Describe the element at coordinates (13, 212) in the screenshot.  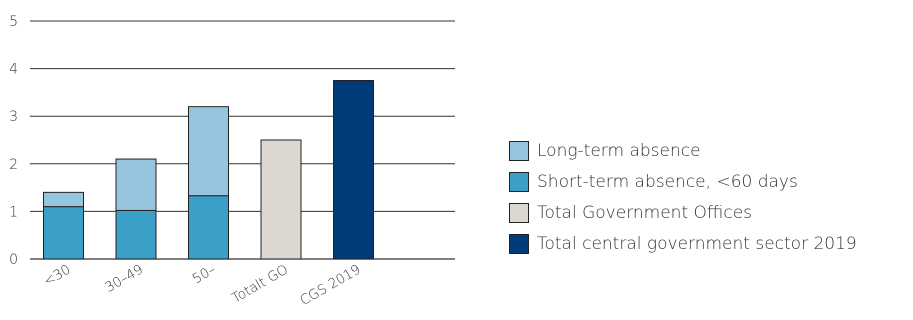
I see `y-tick-label: 1` at that location.